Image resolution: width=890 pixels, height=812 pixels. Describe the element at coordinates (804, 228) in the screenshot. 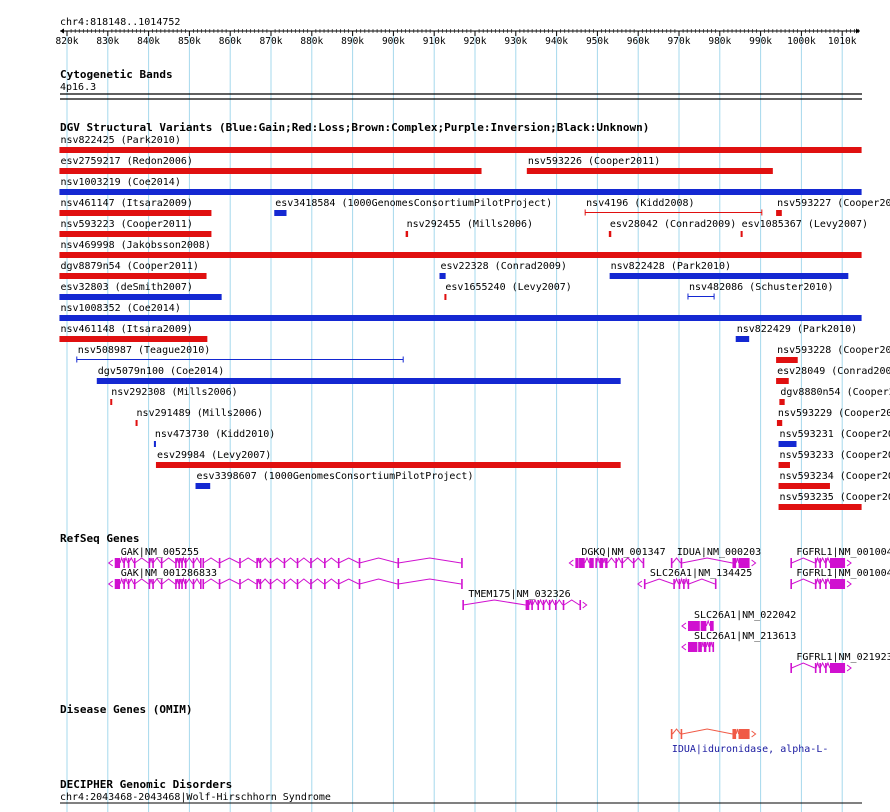

I see `variant-esv1085367: esv1085367 (Levy2007)` at that location.